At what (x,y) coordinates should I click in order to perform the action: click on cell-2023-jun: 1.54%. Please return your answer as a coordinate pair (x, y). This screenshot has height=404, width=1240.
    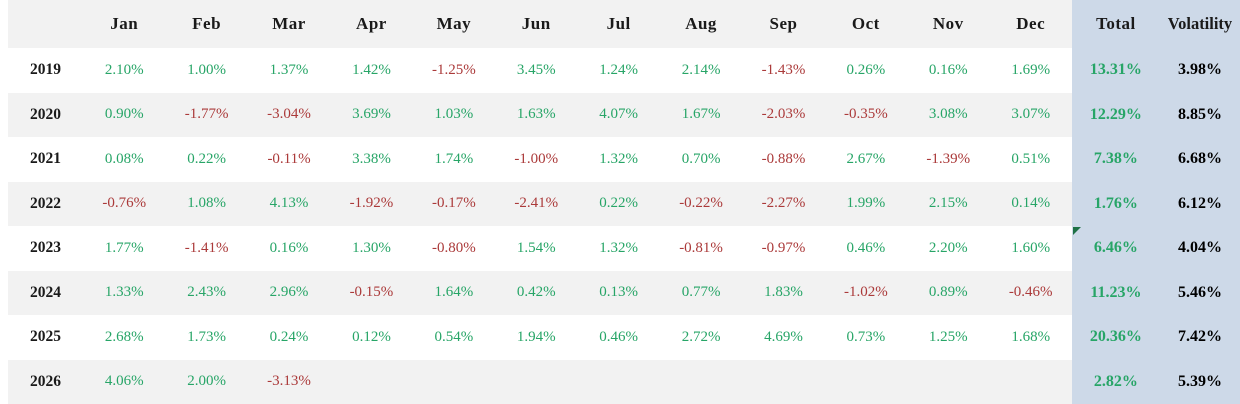
    Looking at the image, I should click on (536, 247).